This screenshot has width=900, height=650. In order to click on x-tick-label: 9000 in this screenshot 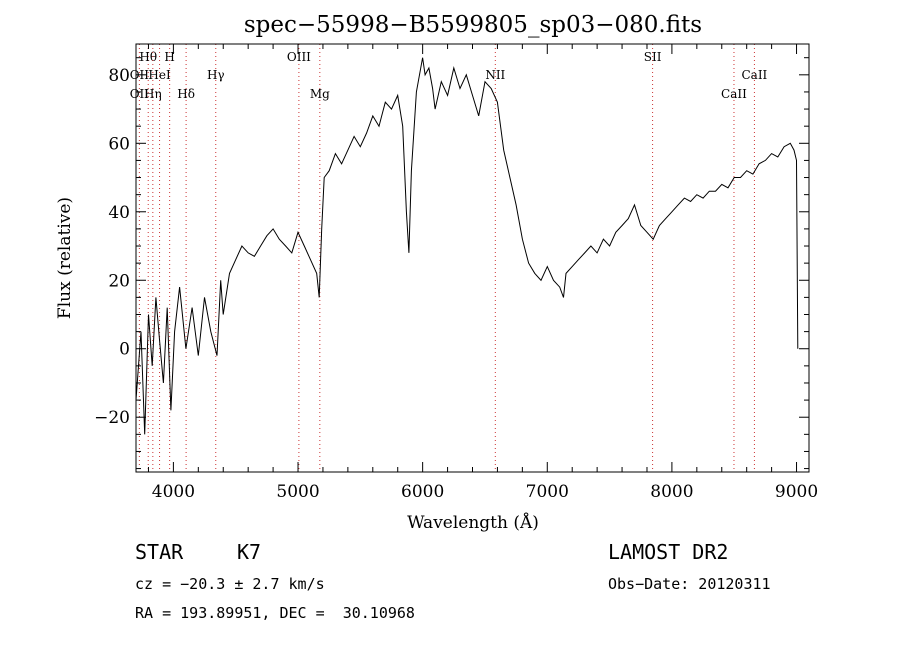, I will do `click(796, 492)`.